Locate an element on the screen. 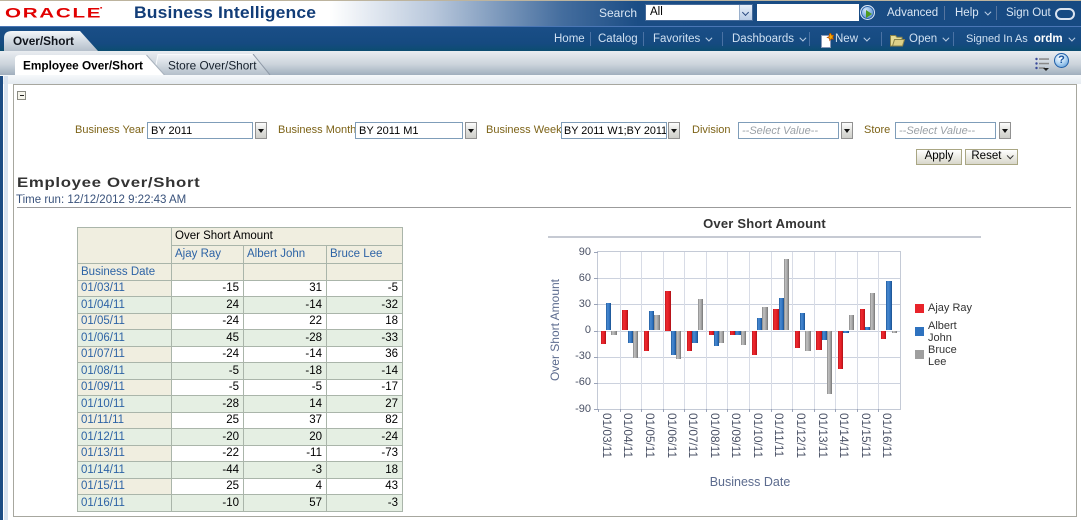  svg-text: Over/Short is located at coordinates (43, 41).